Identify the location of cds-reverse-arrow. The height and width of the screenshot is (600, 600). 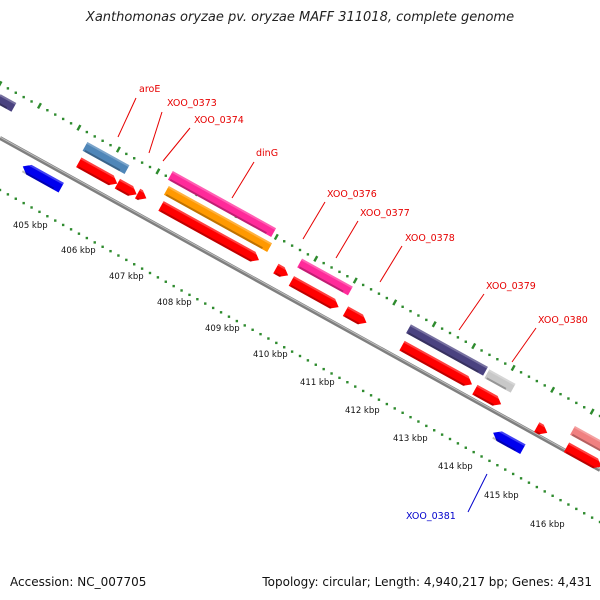
(509, 441).